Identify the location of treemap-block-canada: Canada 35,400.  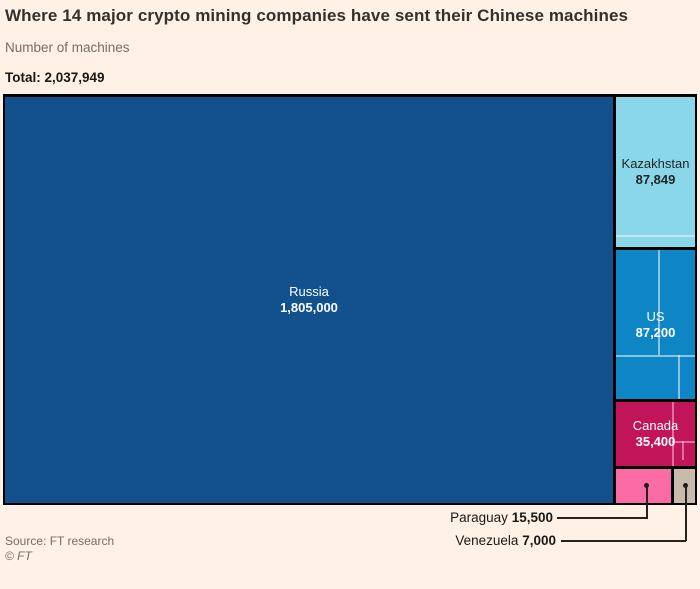
(655, 434).